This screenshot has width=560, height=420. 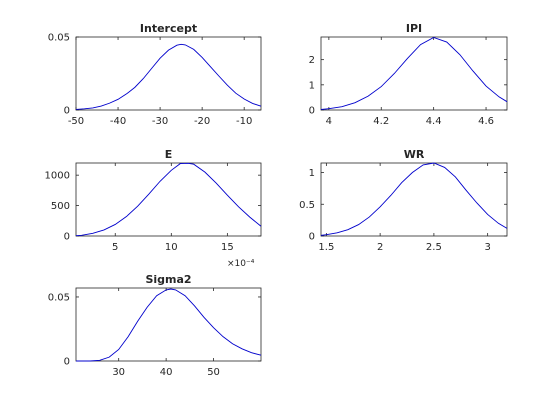 I want to click on y-tick-label: 2, so click(x=312, y=60).